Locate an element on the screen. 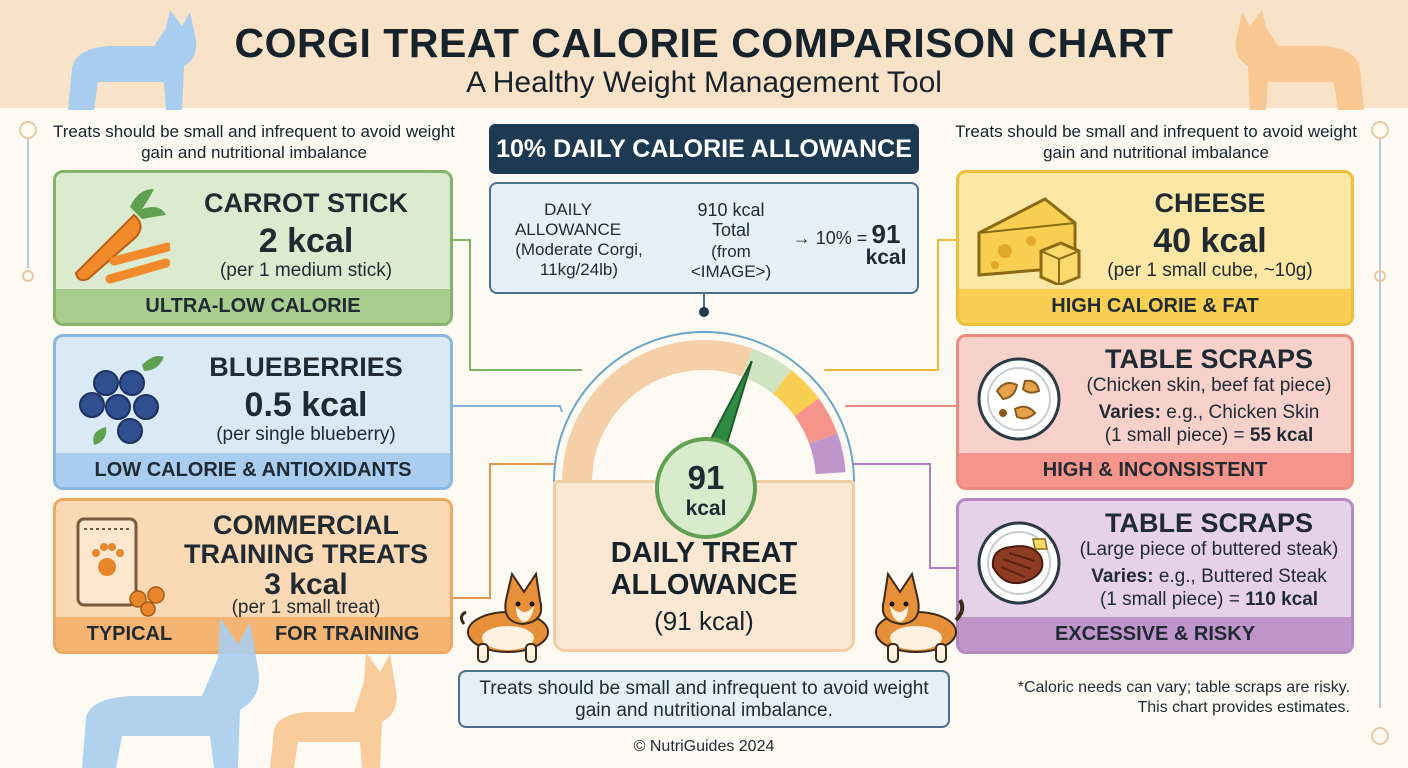 The height and width of the screenshot is (768, 1408). treat-name: BLUEBERRIES is located at coordinates (306, 367).